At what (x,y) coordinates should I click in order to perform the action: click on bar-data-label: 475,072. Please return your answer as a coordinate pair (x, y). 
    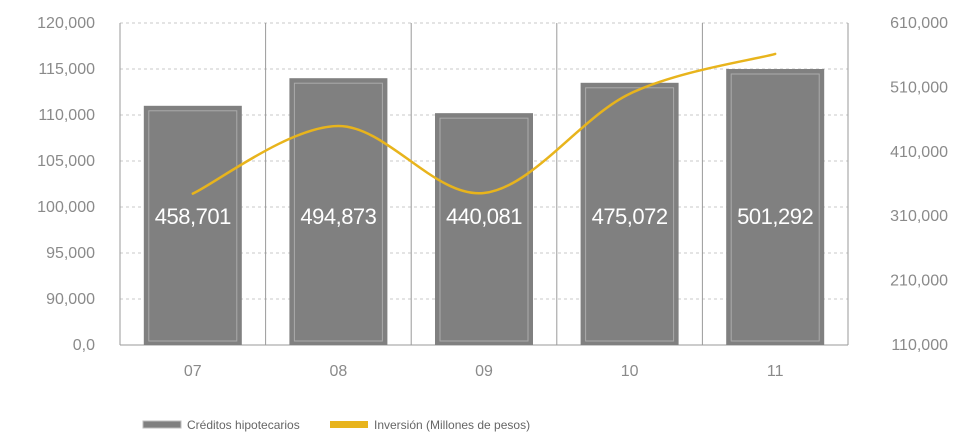
    Looking at the image, I should click on (630, 216).